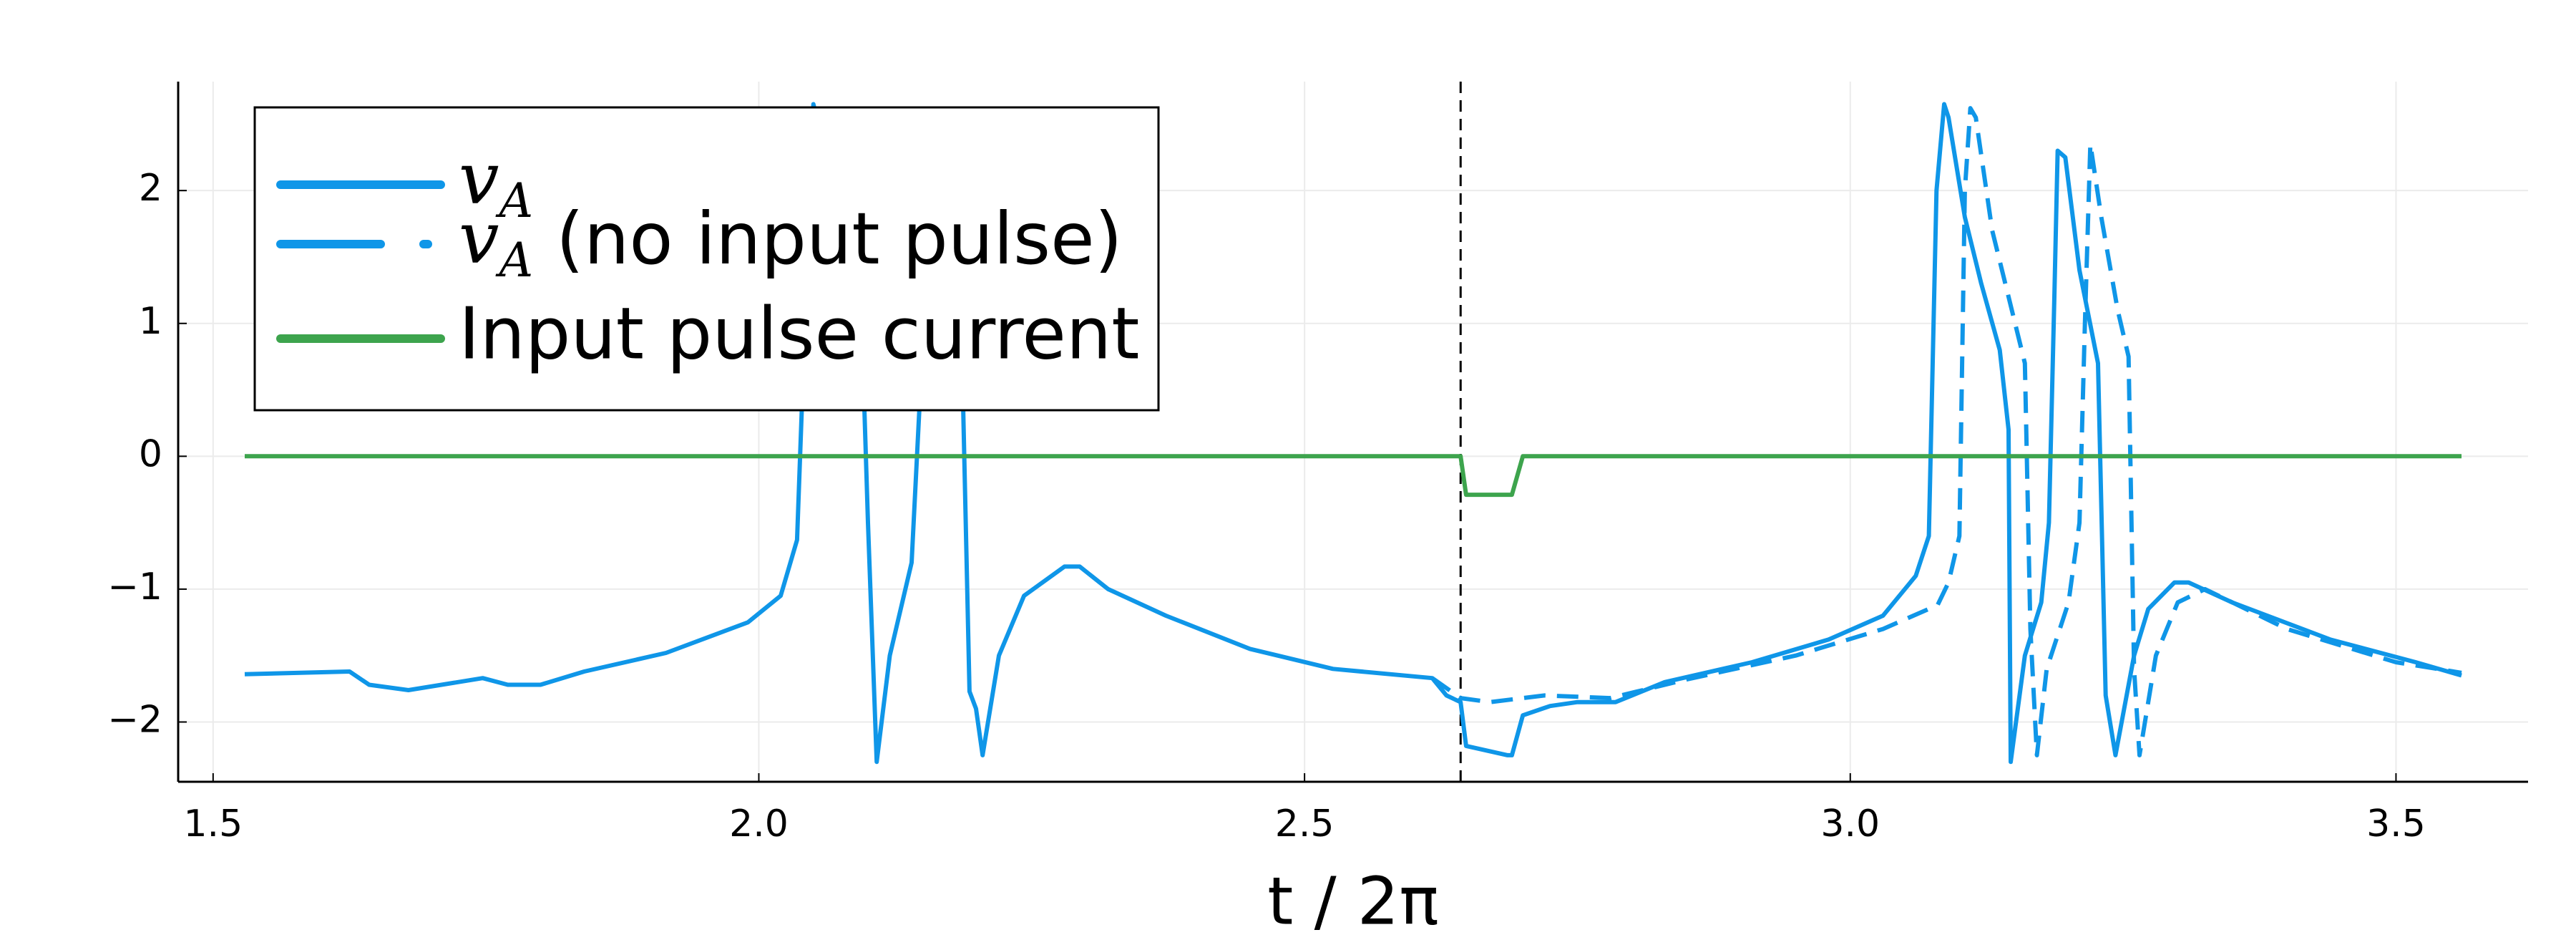 This screenshot has height=945, width=2576. I want to click on x-tick-label: 3.0, so click(1850, 824).